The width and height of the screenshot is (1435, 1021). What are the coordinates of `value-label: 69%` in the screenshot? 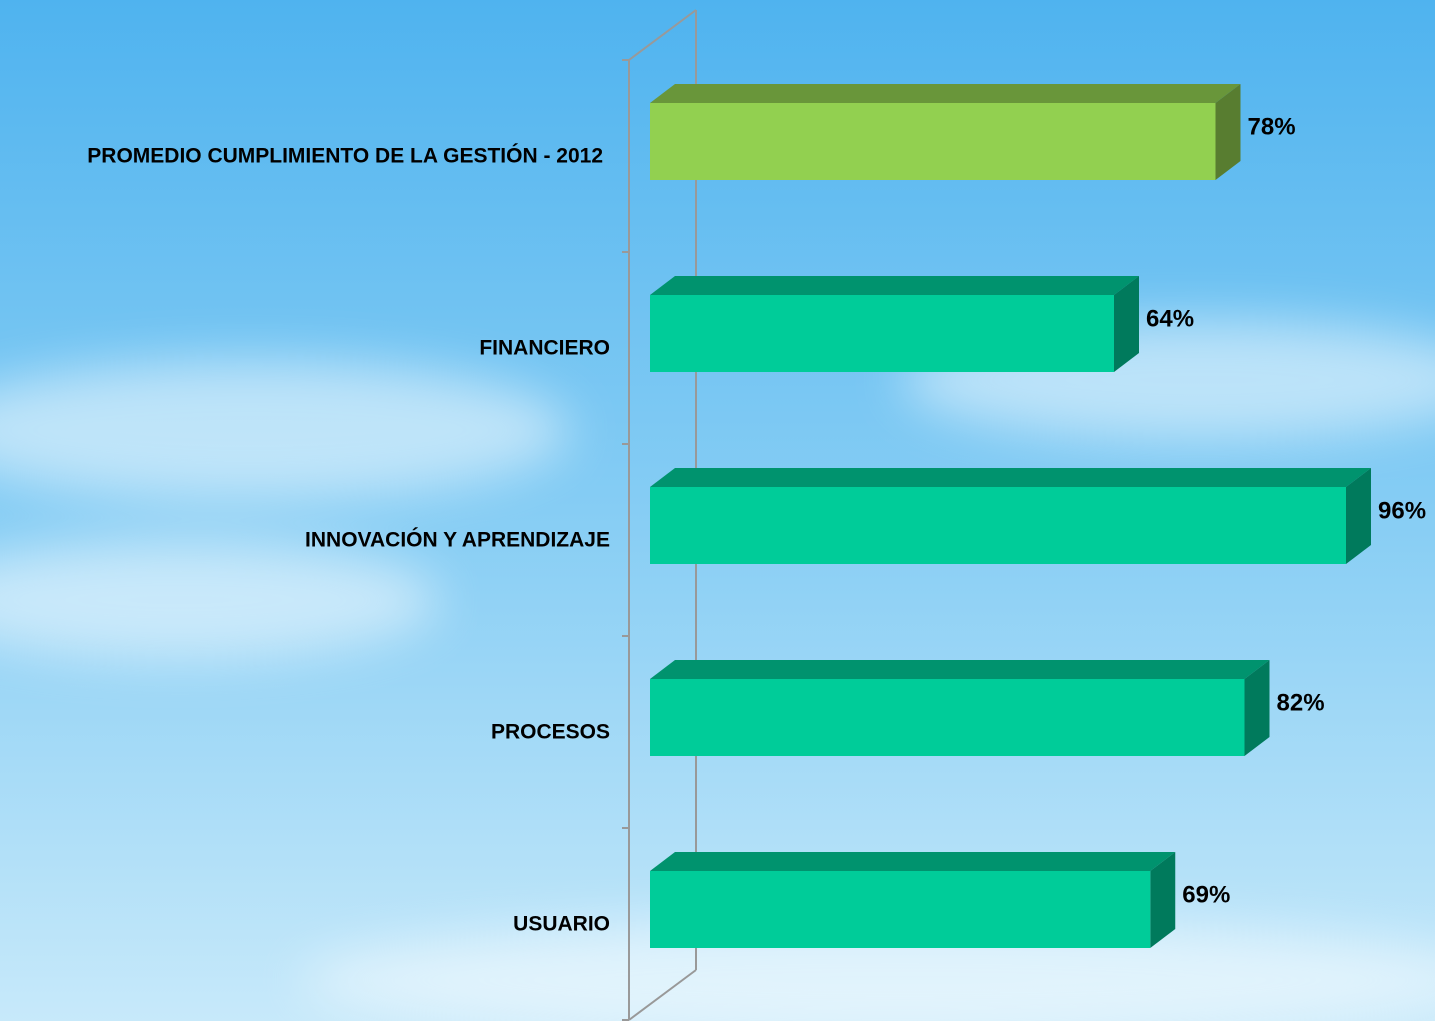 It's located at (1206, 894).